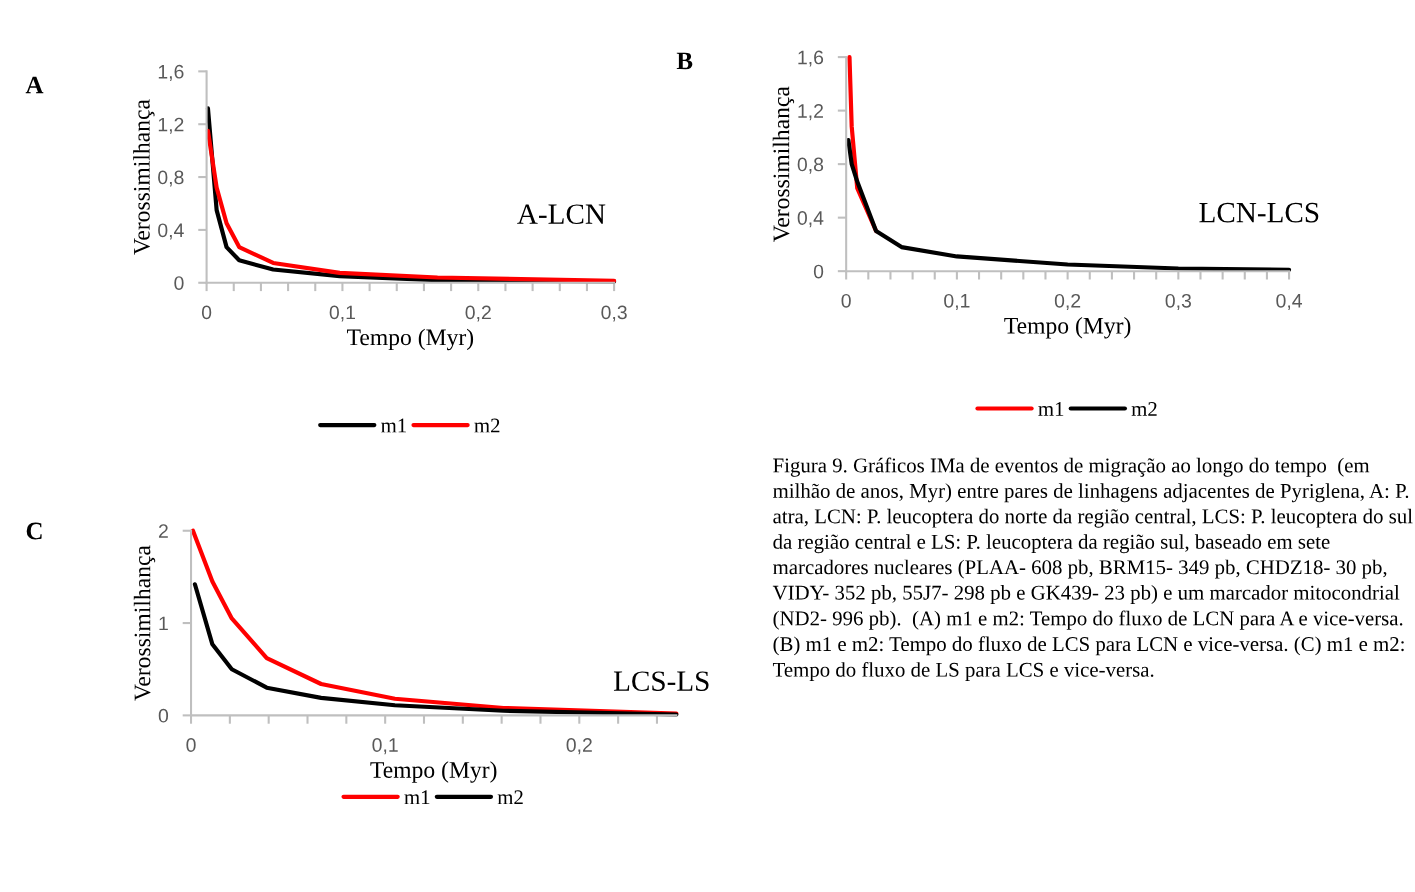 The width and height of the screenshot is (1415, 892). What do you see at coordinates (163, 531) in the screenshot?
I see `y-tick-label: 2` at bounding box center [163, 531].